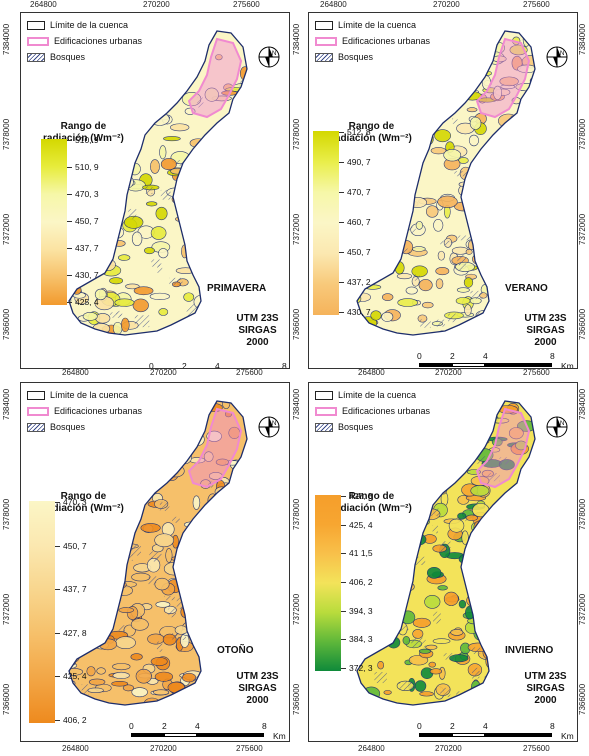 The height and width of the screenshot is (756, 589). Describe the element at coordinates (359, 132) in the screenshot. I see `colorbar-value-1: 512, 8` at that location.